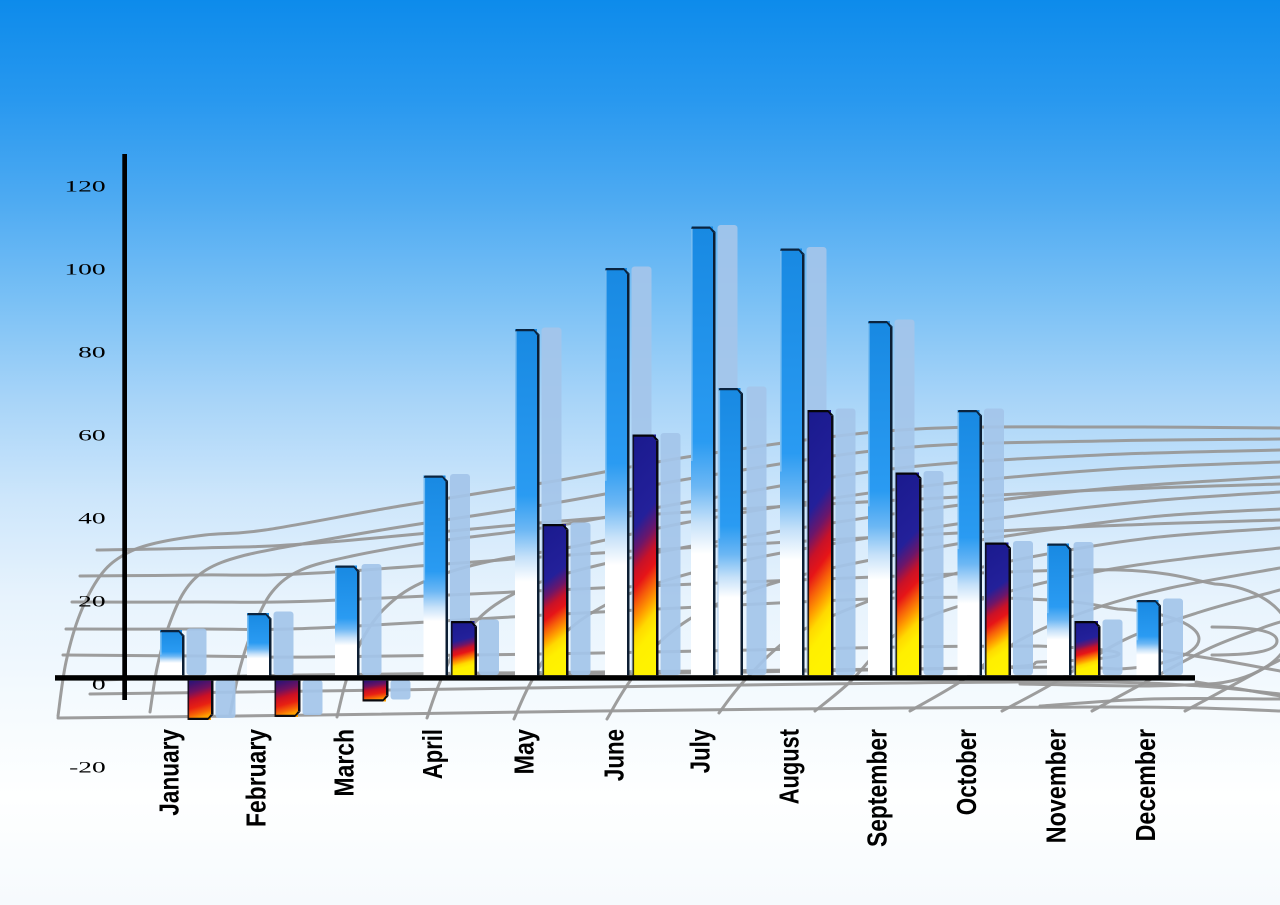  What do you see at coordinates (1056, 786) in the screenshot?
I see `svg-text: November` at bounding box center [1056, 786].